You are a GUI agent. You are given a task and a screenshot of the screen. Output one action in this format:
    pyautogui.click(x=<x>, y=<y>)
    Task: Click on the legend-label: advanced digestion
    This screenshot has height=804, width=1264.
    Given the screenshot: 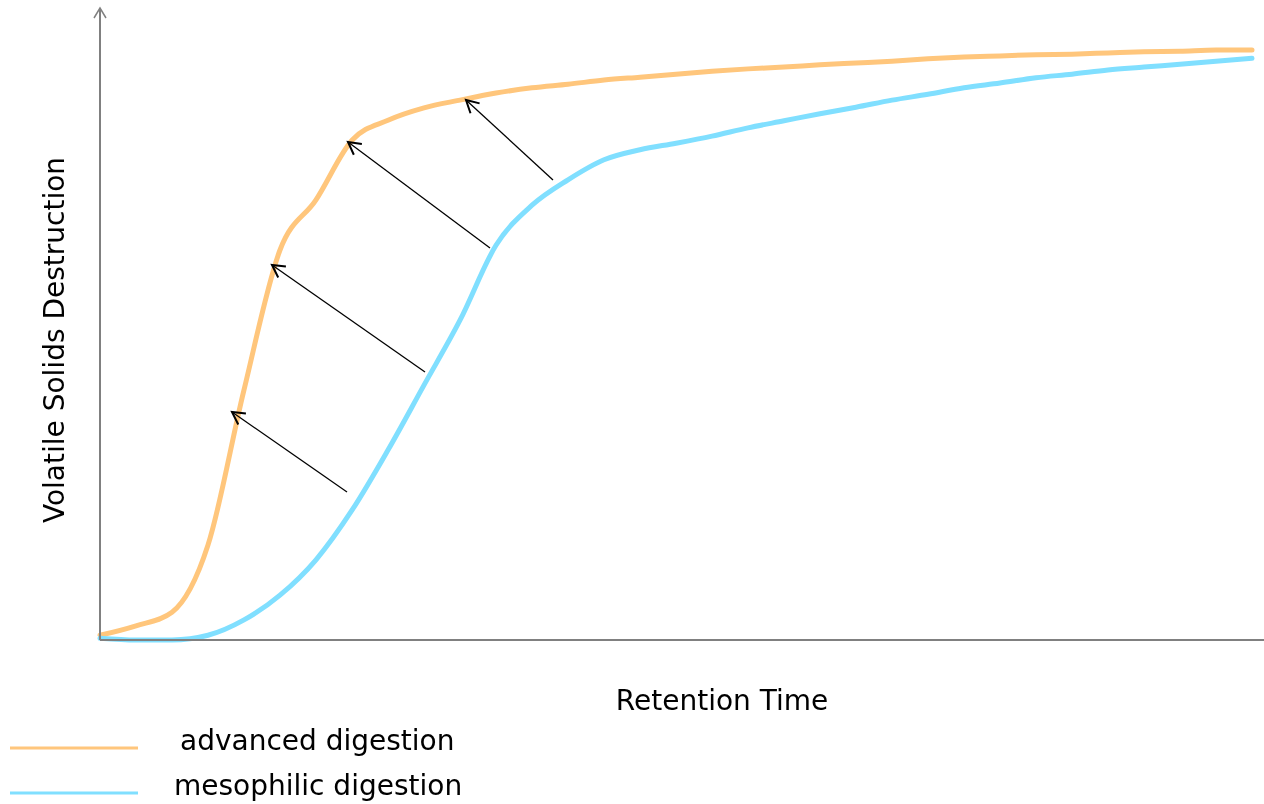 What is the action you would take?
    pyautogui.click(x=317, y=740)
    